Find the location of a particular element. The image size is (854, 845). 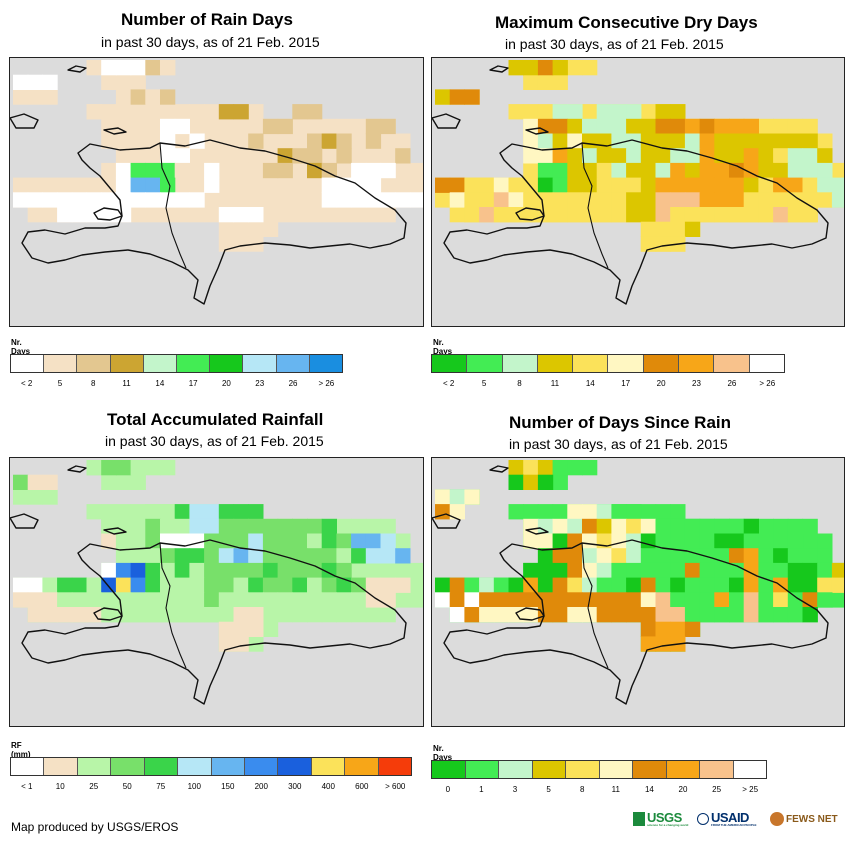

legend-label: 26 is located at coordinates (732, 383).